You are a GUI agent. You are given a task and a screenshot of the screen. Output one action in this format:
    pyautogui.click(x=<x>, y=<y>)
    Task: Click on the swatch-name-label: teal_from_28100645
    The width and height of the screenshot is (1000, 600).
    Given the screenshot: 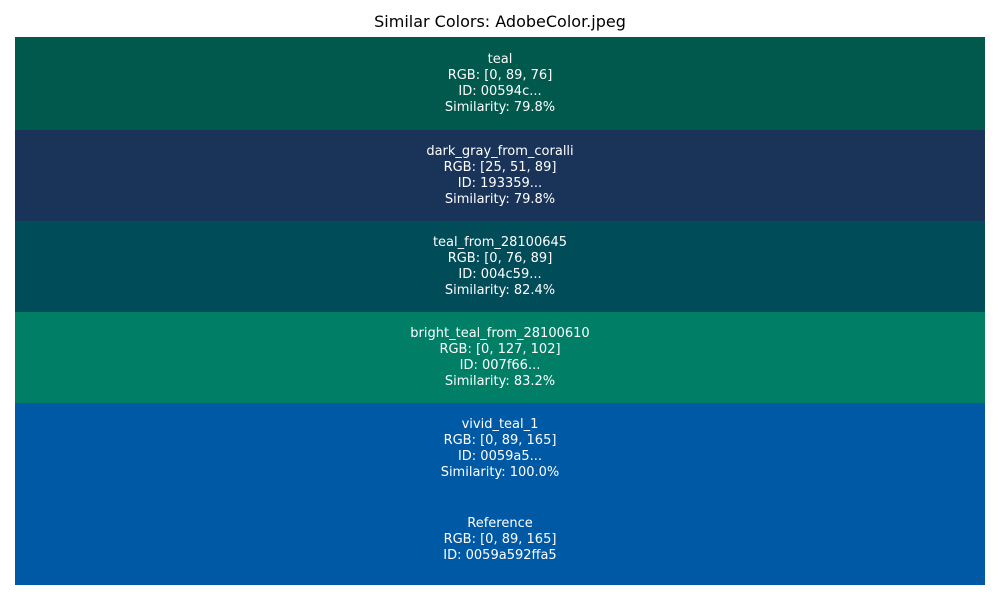 What is the action you would take?
    pyautogui.click(x=500, y=242)
    